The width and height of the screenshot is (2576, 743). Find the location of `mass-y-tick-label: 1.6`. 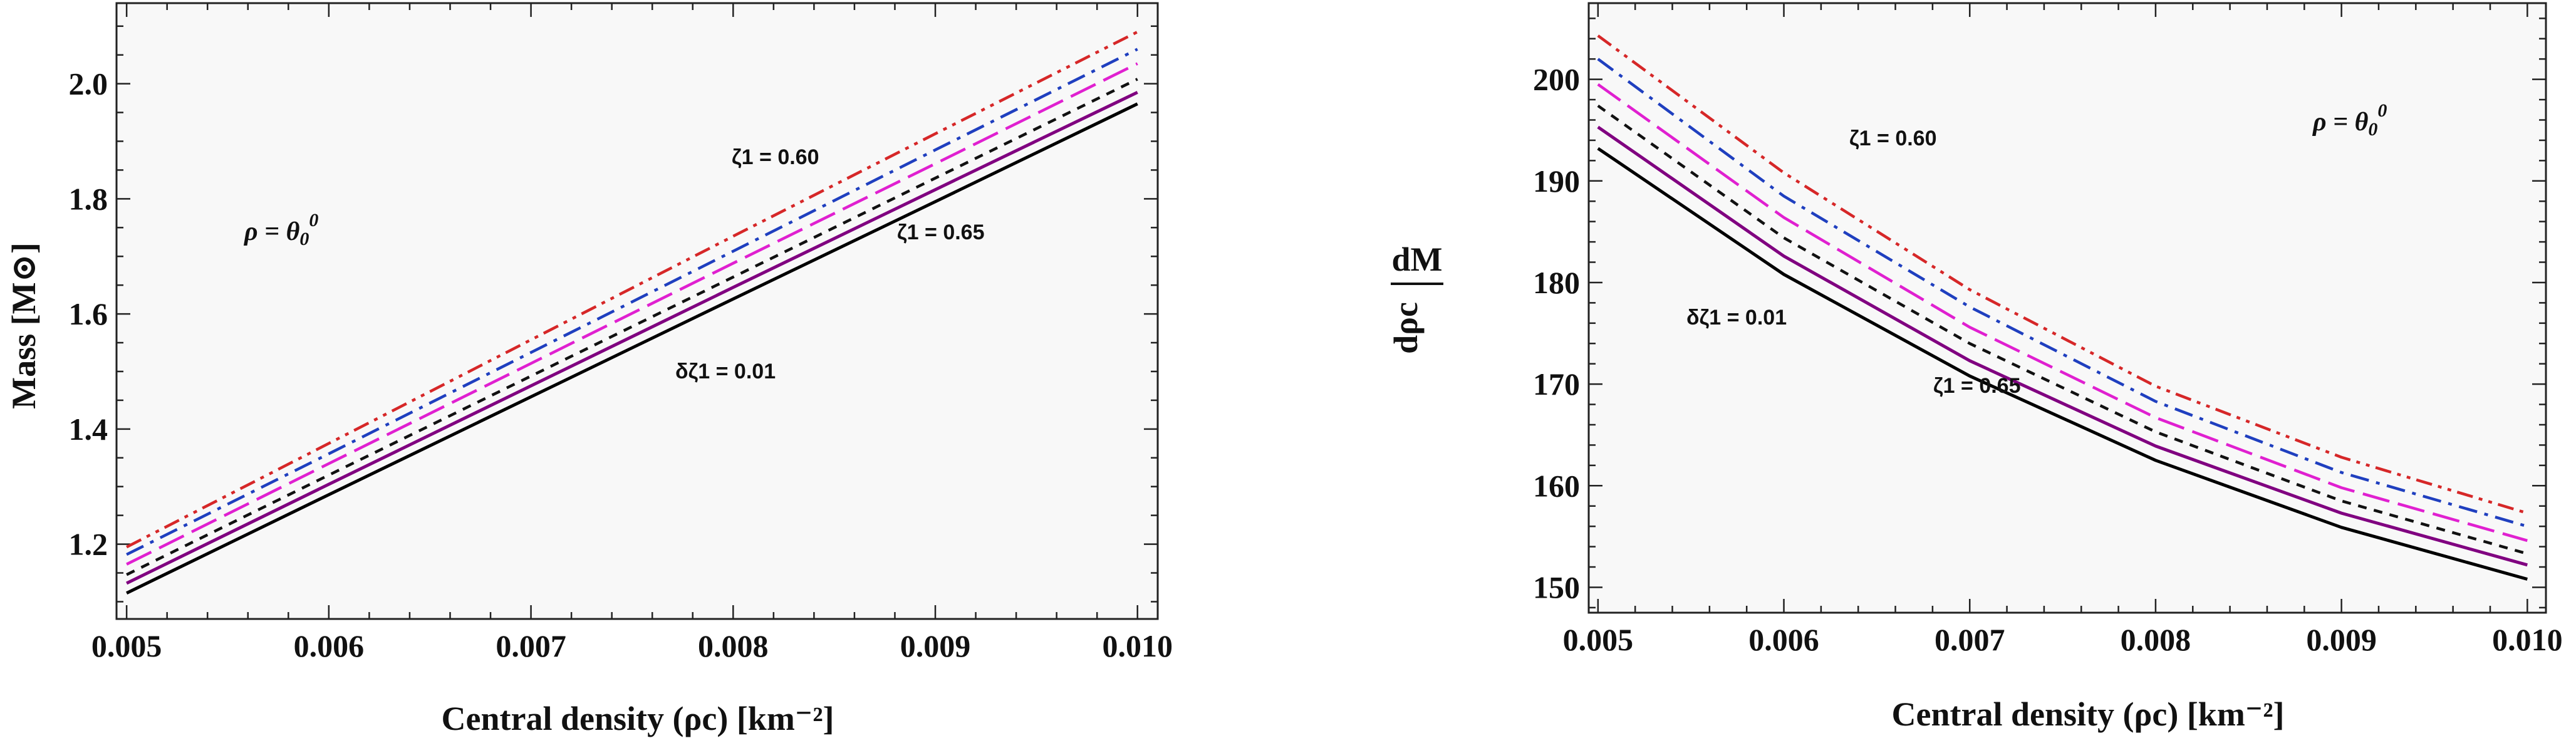

mass-y-tick-label: 1.6 is located at coordinates (88, 313).